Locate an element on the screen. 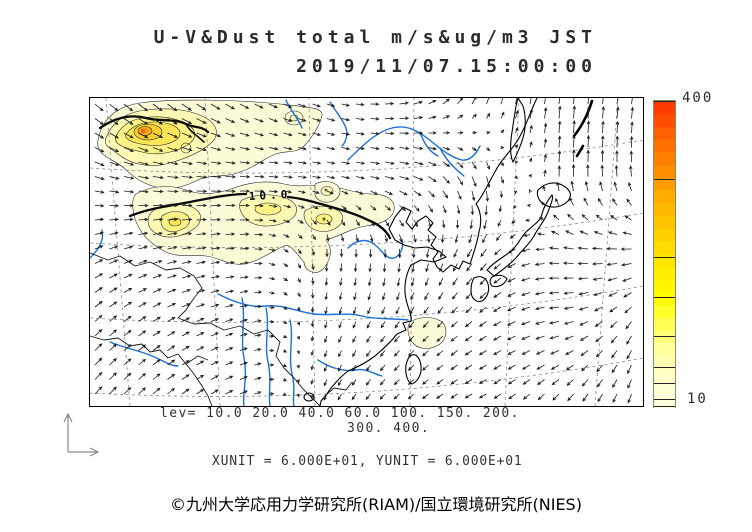 This screenshot has width=752, height=532. grid-unit-line: XUNIT = 6.000E+01, YUNIT = 6.000E+01 is located at coordinates (367, 461).